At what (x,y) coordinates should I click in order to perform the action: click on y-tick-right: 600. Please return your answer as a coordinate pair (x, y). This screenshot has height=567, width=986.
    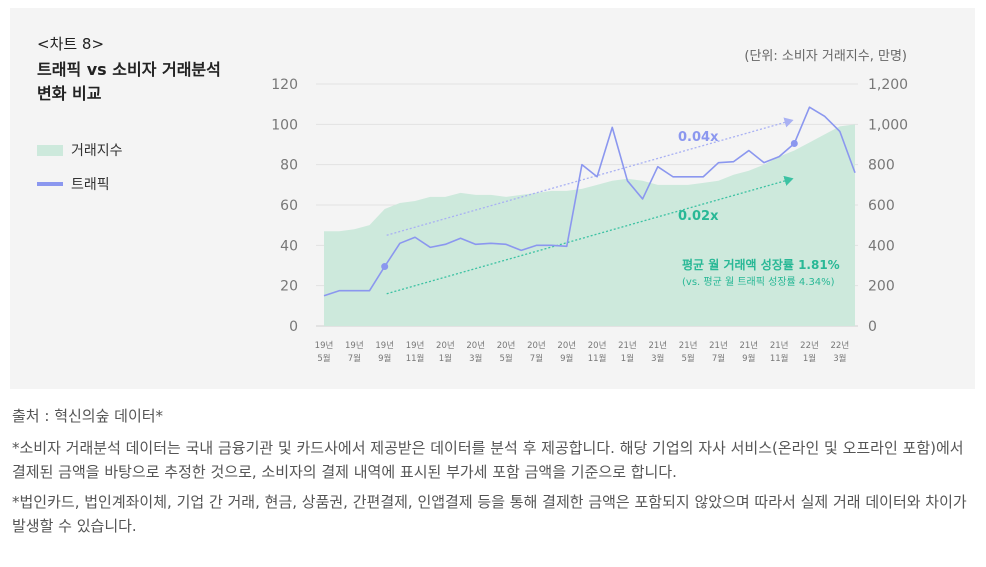
    Looking at the image, I should click on (881, 206).